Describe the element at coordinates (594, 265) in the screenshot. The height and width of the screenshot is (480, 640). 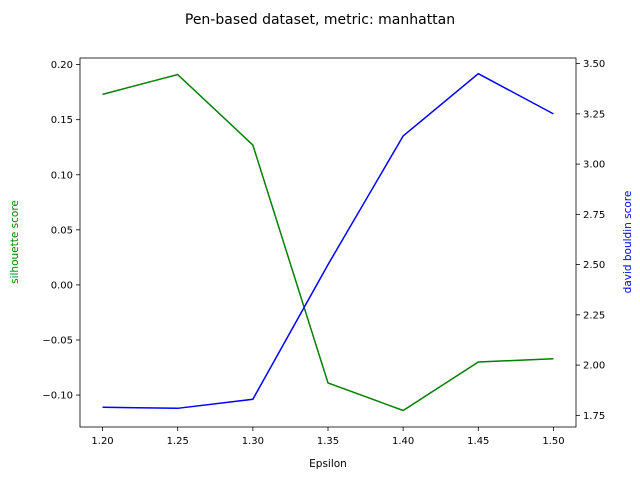
I see `right-y-tick-label: 2.50` at that location.